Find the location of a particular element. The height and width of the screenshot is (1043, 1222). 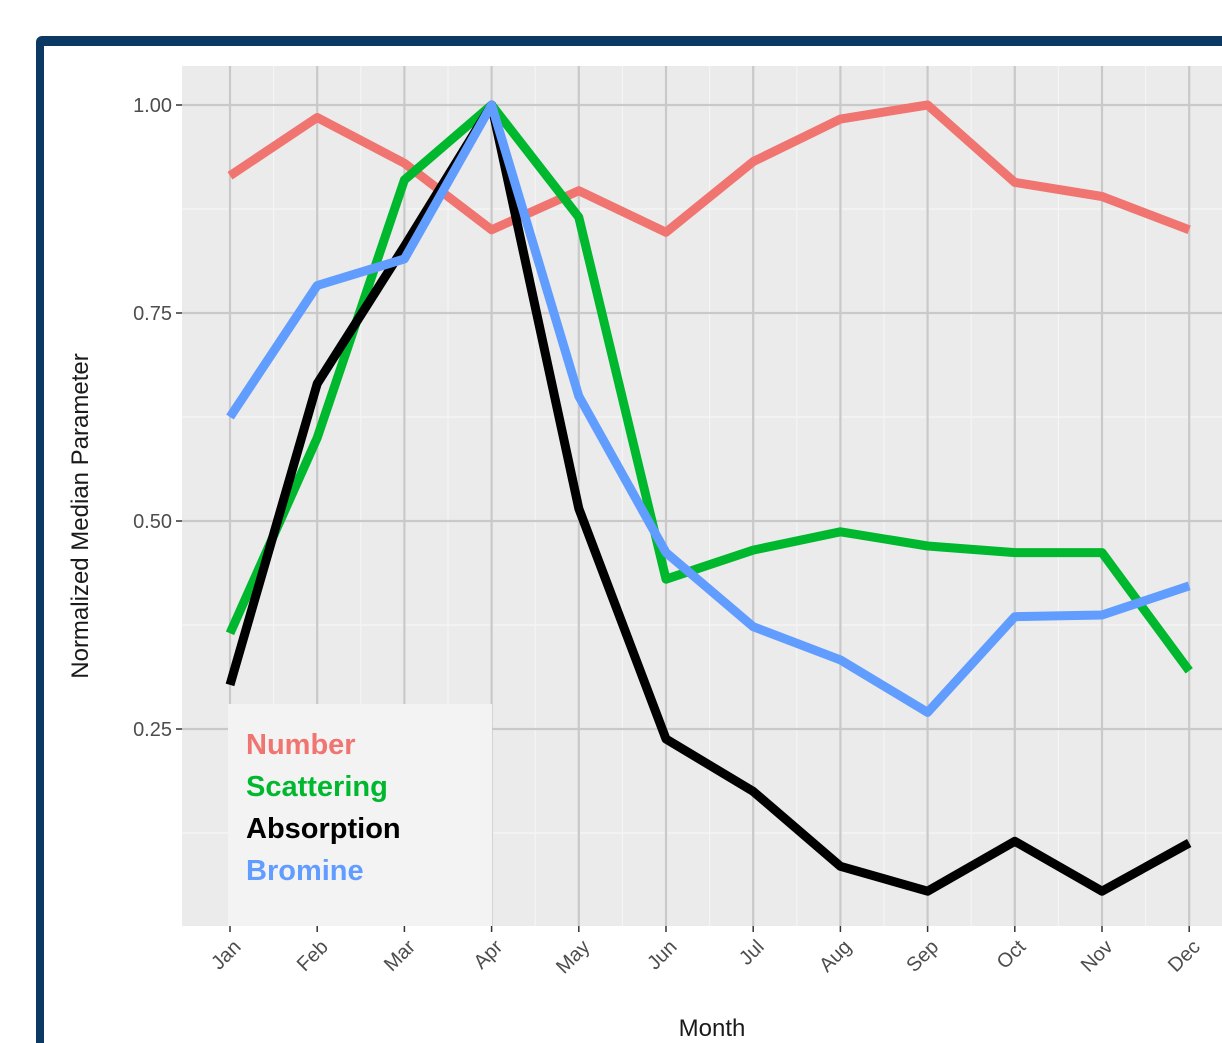

y-tick-label: 0.25 is located at coordinates (152, 730).